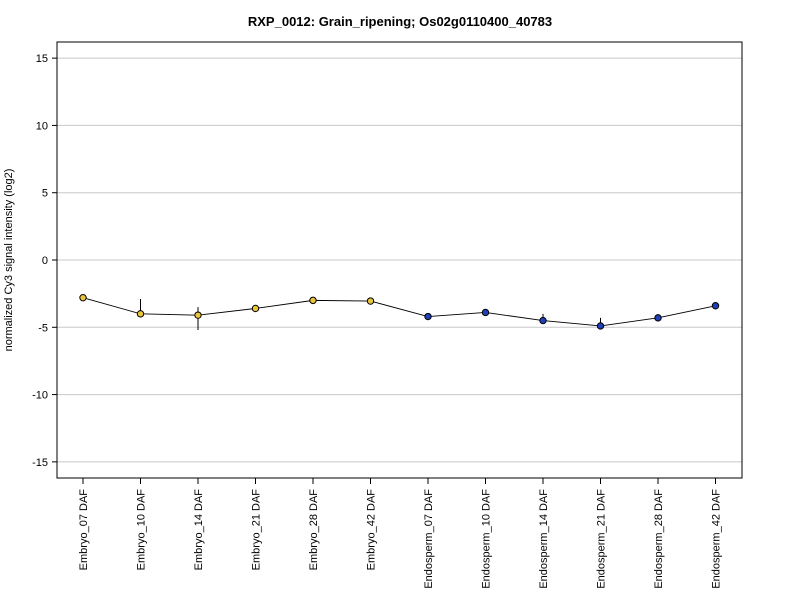 The width and height of the screenshot is (800, 600). What do you see at coordinates (40, 463) in the screenshot?
I see `y-tick-label: -15` at bounding box center [40, 463].